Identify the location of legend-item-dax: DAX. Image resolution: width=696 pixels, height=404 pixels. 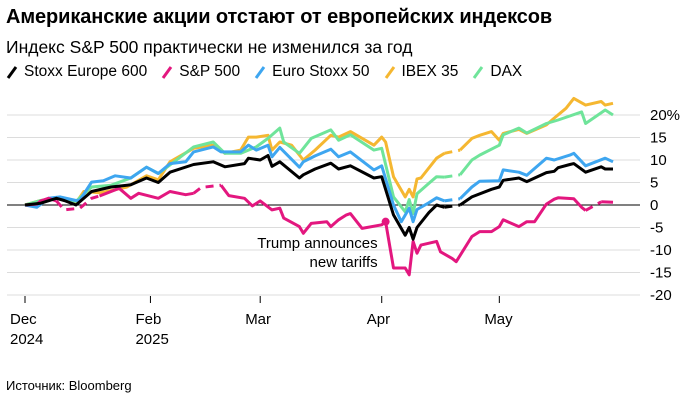
(497, 72).